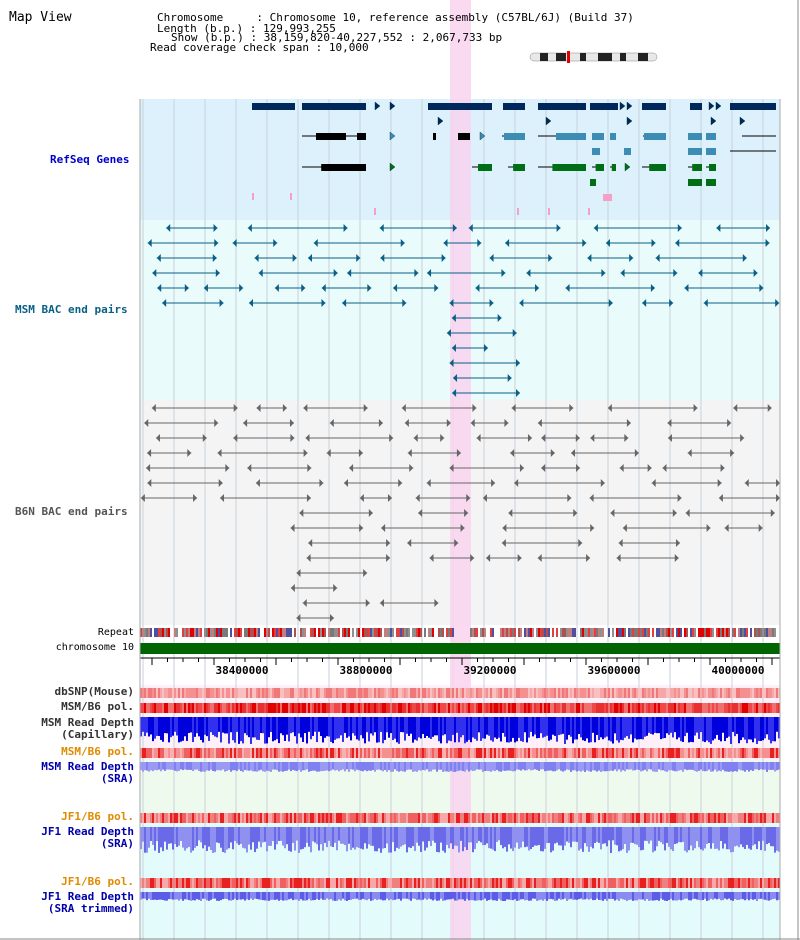  Describe the element at coordinates (87, 728) in the screenshot. I see `msm-depth-capillary-label: MSM Read Depth (Capillary)` at that location.